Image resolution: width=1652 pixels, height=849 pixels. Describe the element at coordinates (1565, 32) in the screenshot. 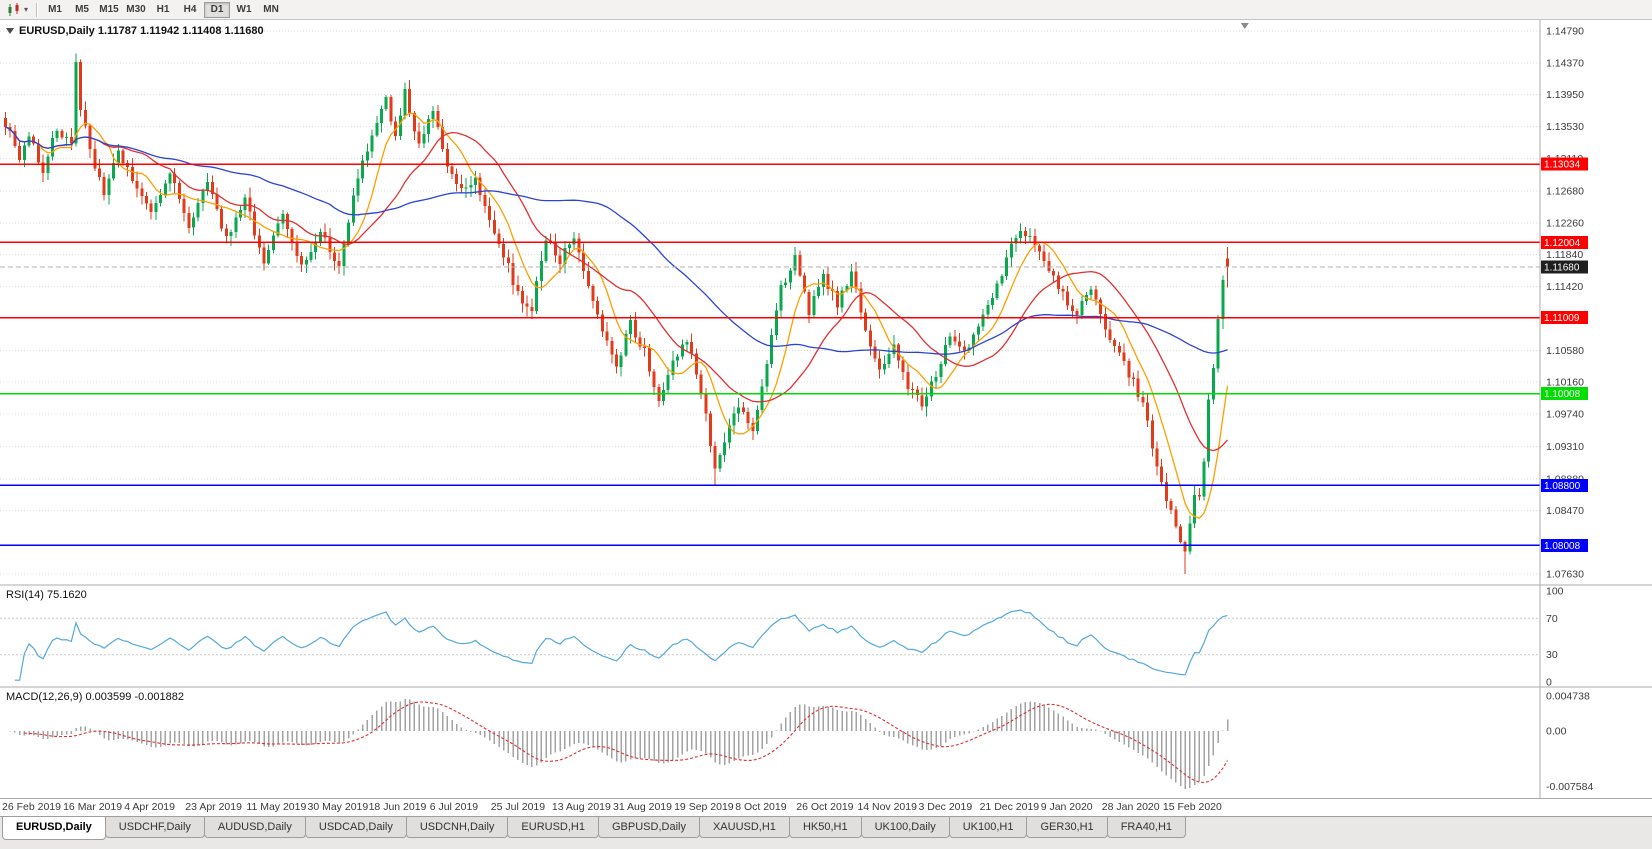

I see `svg-text: 1.14790` at that location.